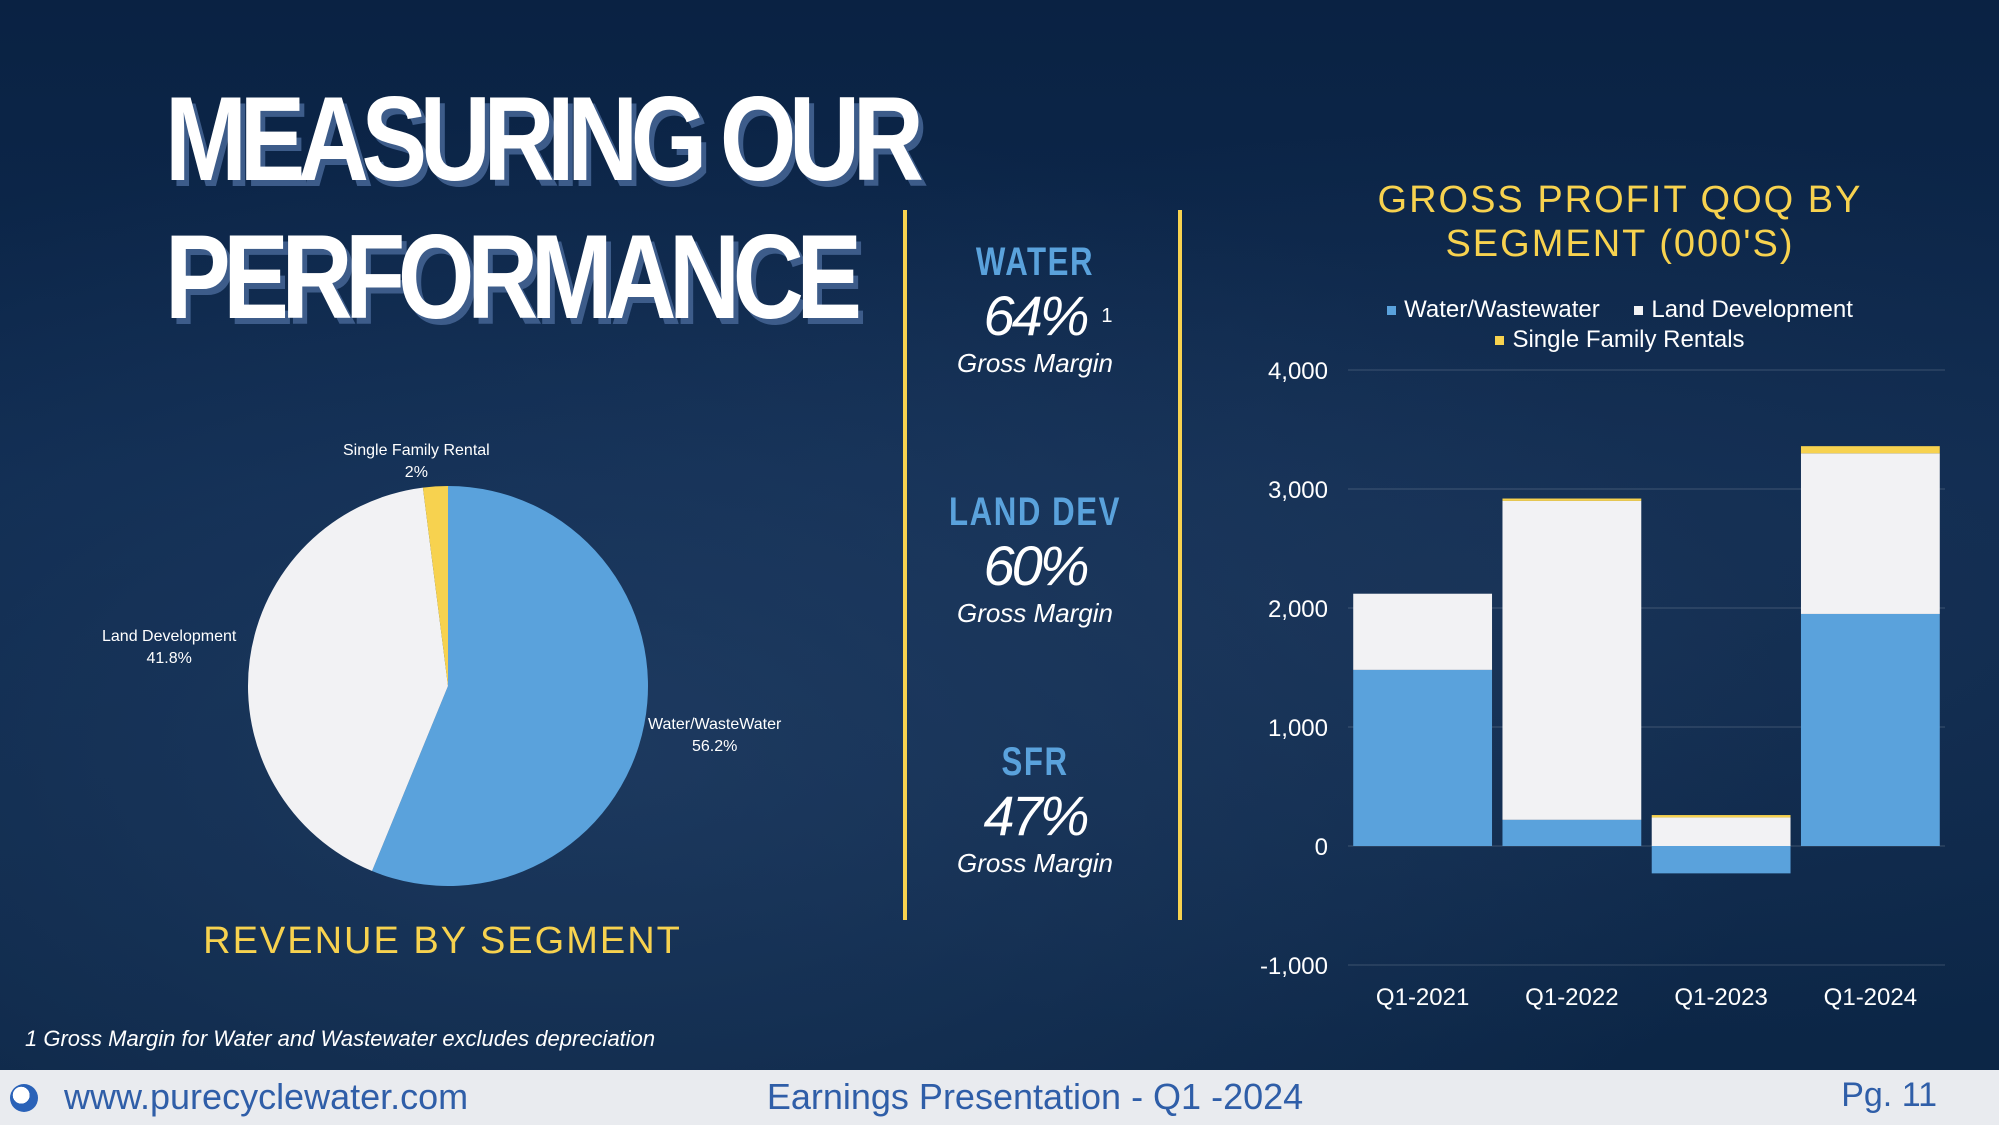 This screenshot has width=1999, height=1125. Describe the element at coordinates (1721, 860) in the screenshot. I see `bar-water-q1-2023` at that location.